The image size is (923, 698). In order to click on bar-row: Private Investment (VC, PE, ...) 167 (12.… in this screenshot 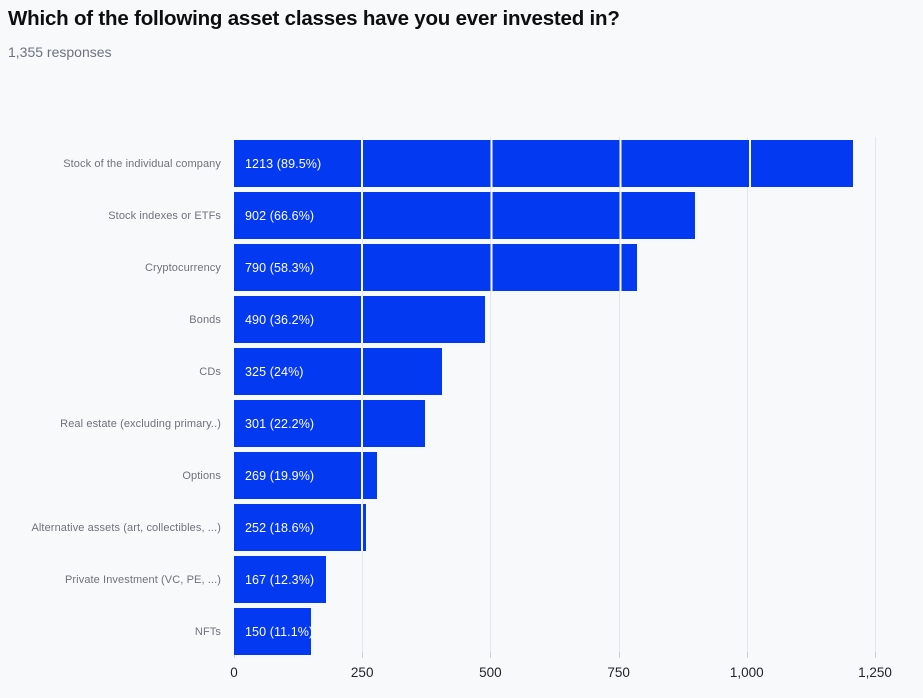, I will do `click(461, 579)`.